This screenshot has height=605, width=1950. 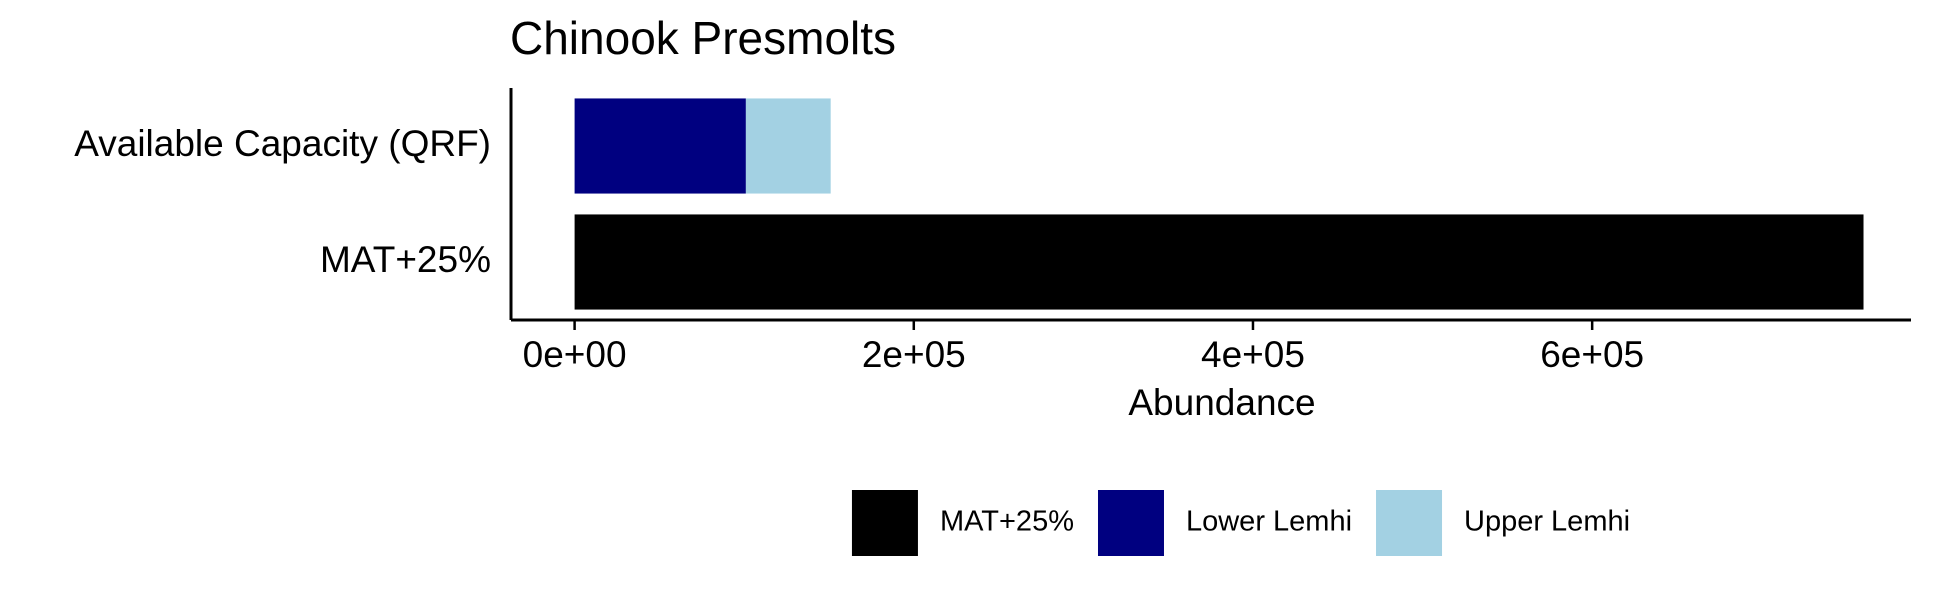 I want to click on legend-label-2: Upper Lemhi, so click(x=1547, y=522).